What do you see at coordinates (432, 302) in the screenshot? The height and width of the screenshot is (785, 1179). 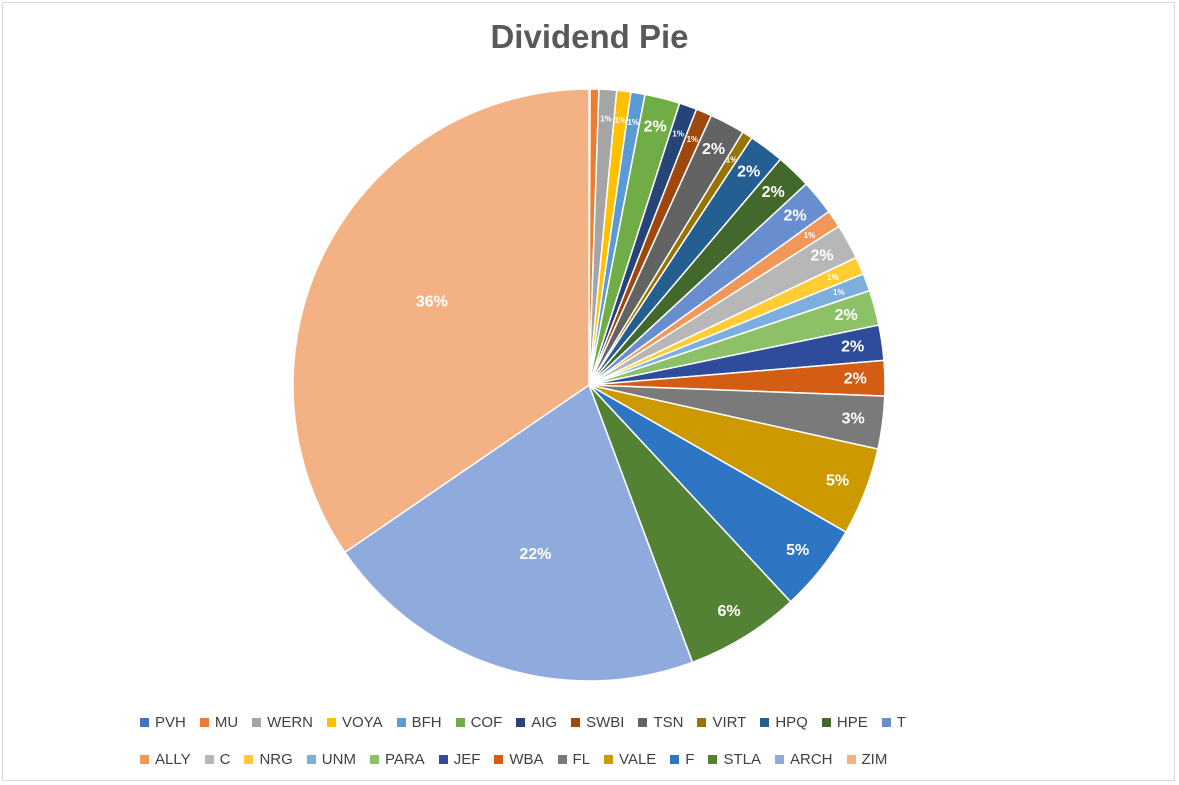 I see `data-label-zim: 36%` at bounding box center [432, 302].